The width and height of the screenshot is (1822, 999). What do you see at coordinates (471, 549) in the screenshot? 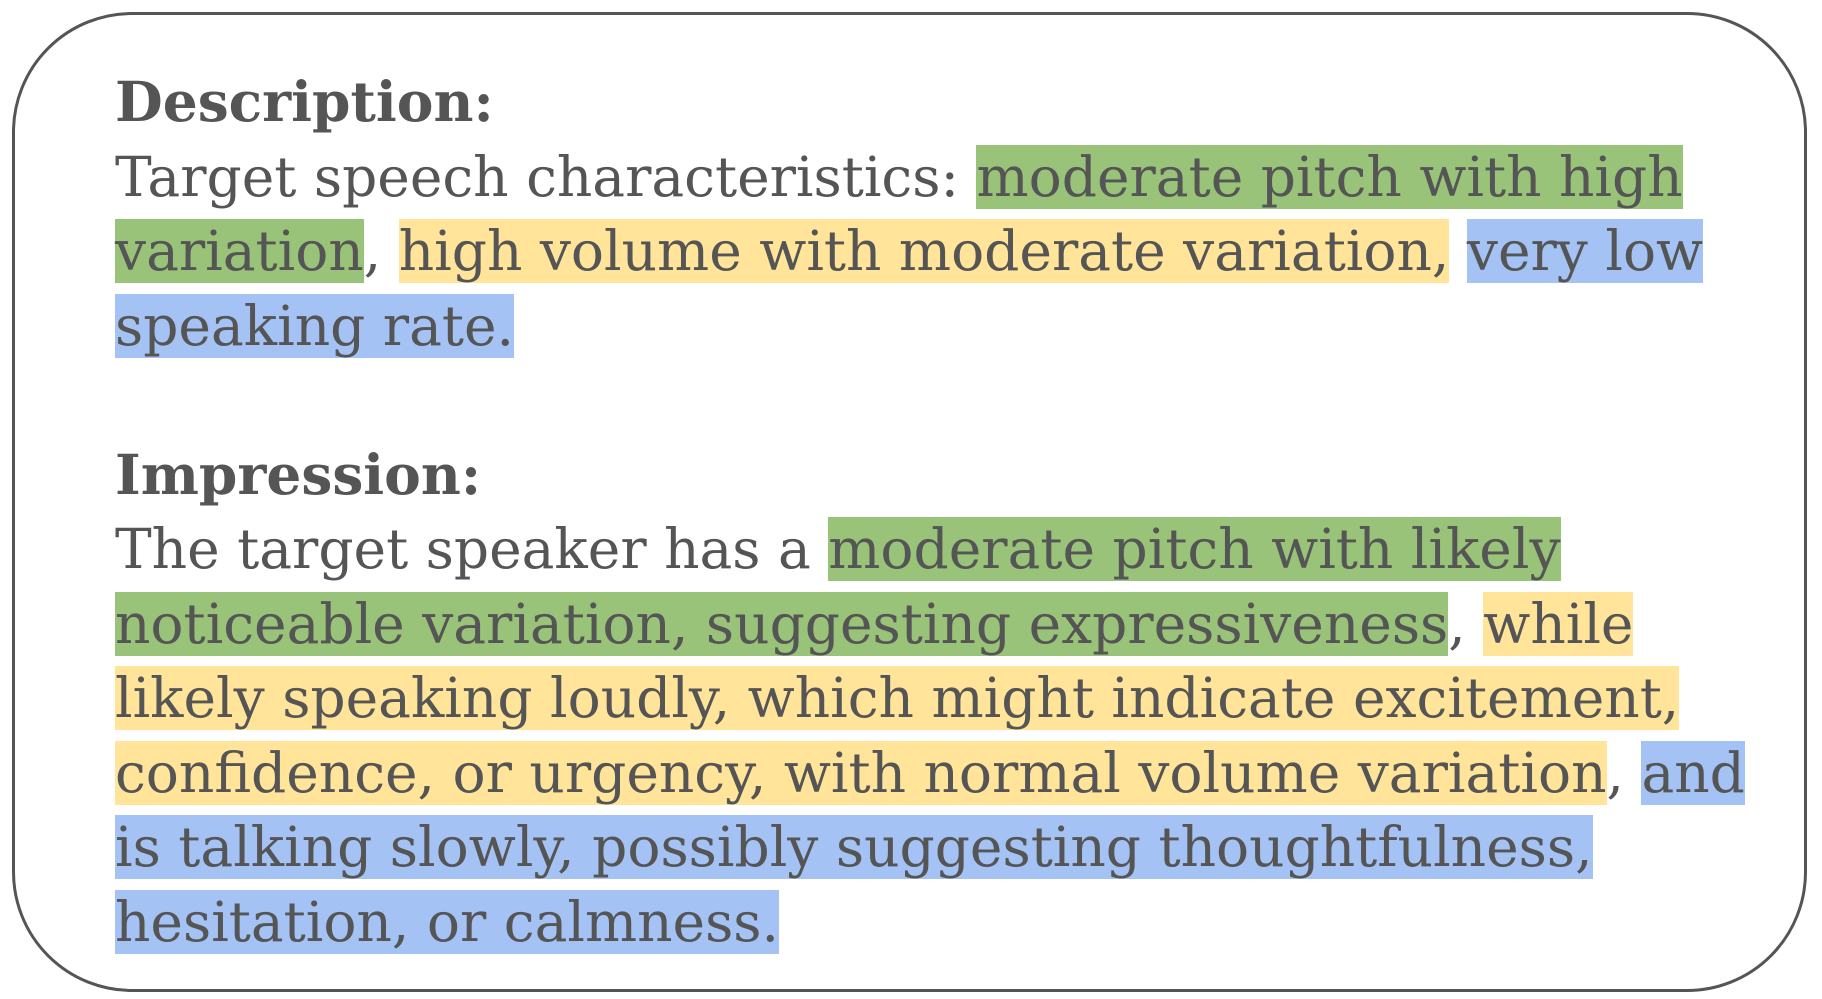
I see `impression-lead: The target speaker has a` at bounding box center [471, 549].